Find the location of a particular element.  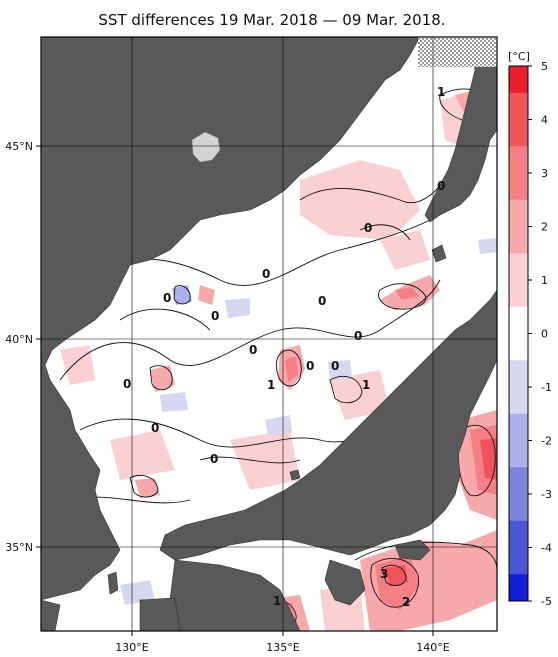

colorbar: [°C] 5 4 3 2 1 0 -1 -2 -3 -4 -5 is located at coordinates (530, 329).